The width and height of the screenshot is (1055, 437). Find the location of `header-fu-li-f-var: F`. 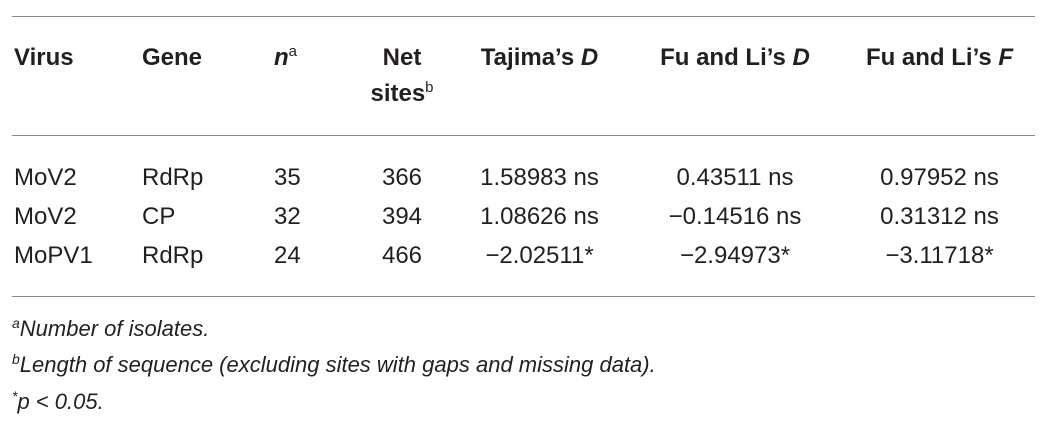

header-fu-li-f-var: F is located at coordinates (1006, 57).